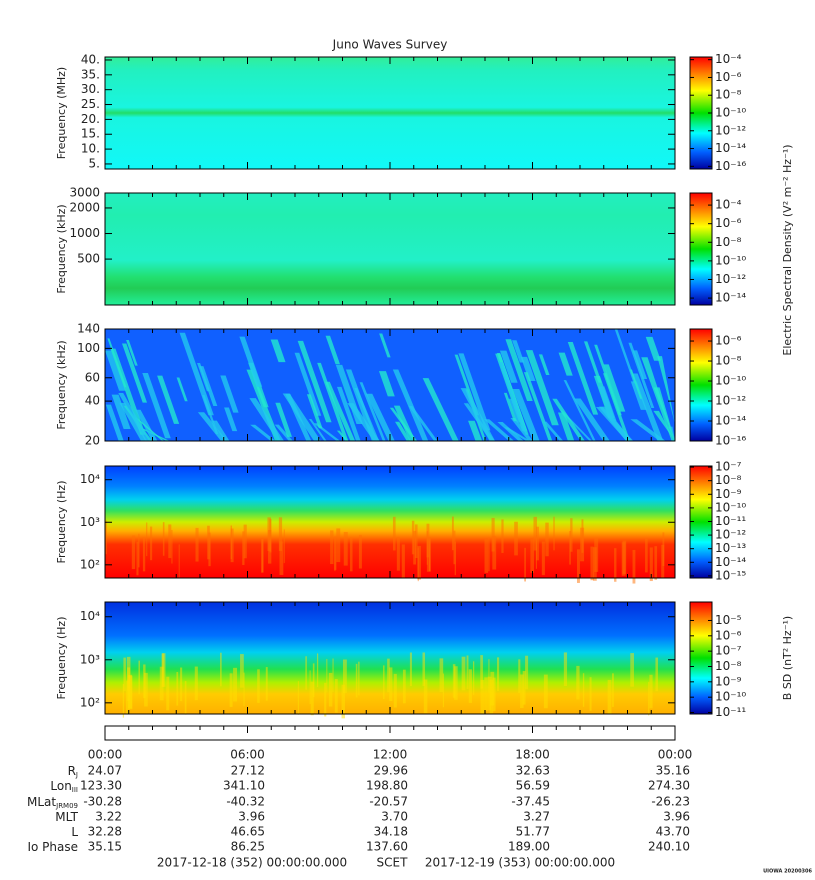 The height and width of the screenshot is (880, 815). I want to click on ephemeris-value: 3.70, so click(394, 817).